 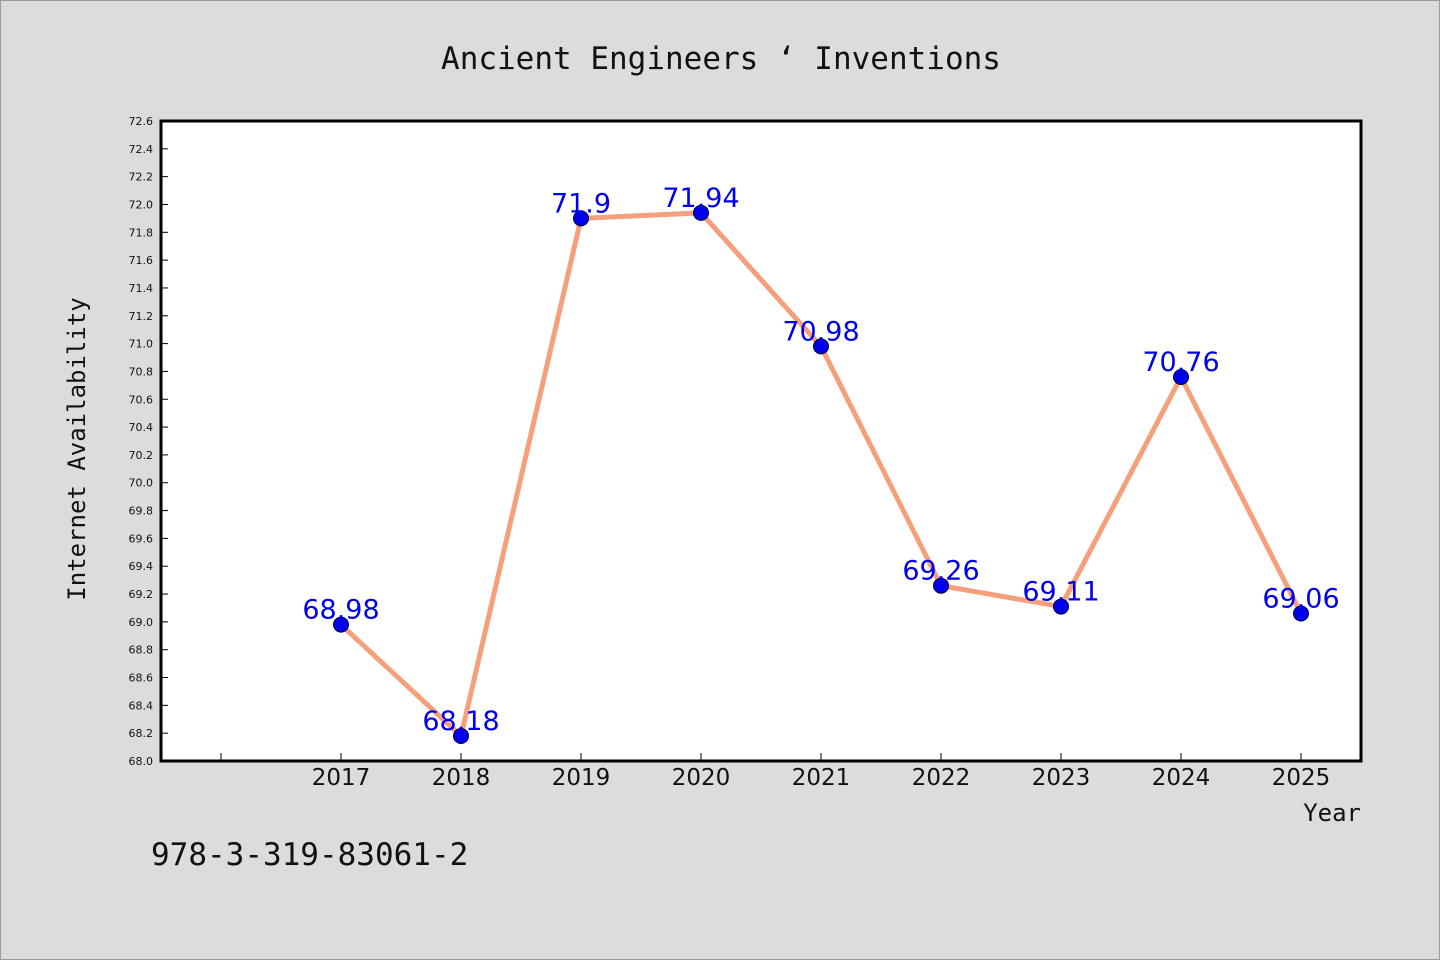 I want to click on data-point-2024, so click(x=1181, y=377).